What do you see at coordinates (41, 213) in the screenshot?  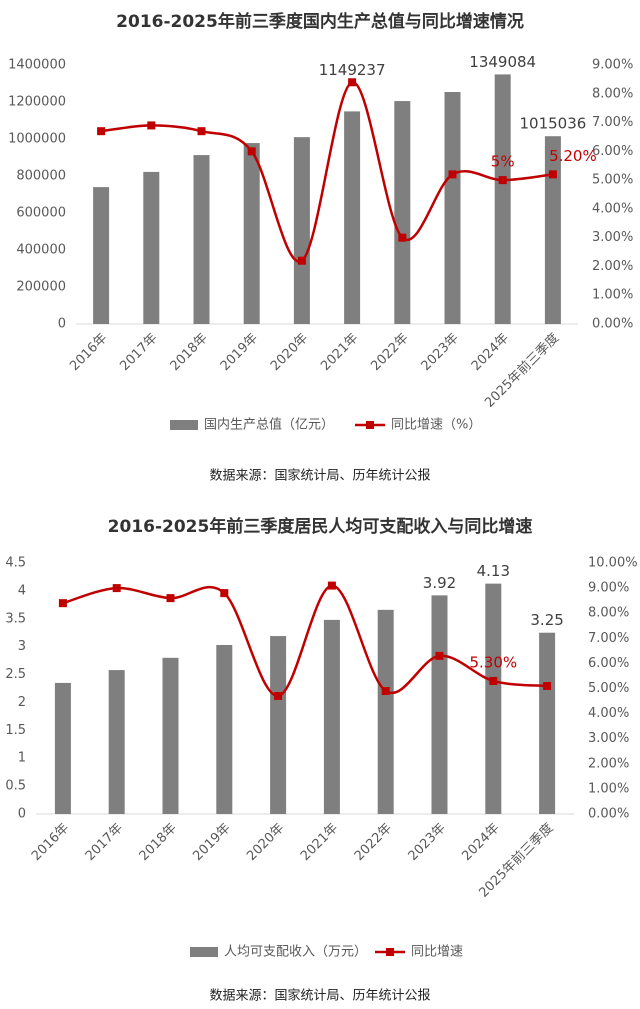 I see `y-tick-label: 600000` at bounding box center [41, 213].